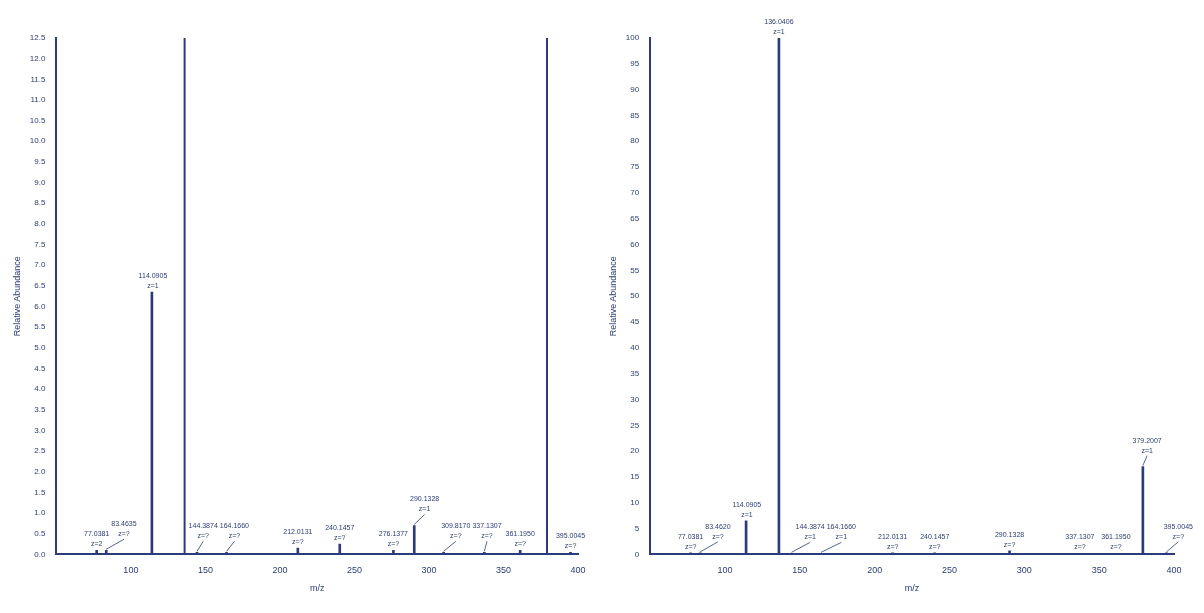  Describe the element at coordinates (635, 89) in the screenshot. I see `y-tick-label: 90` at that location.